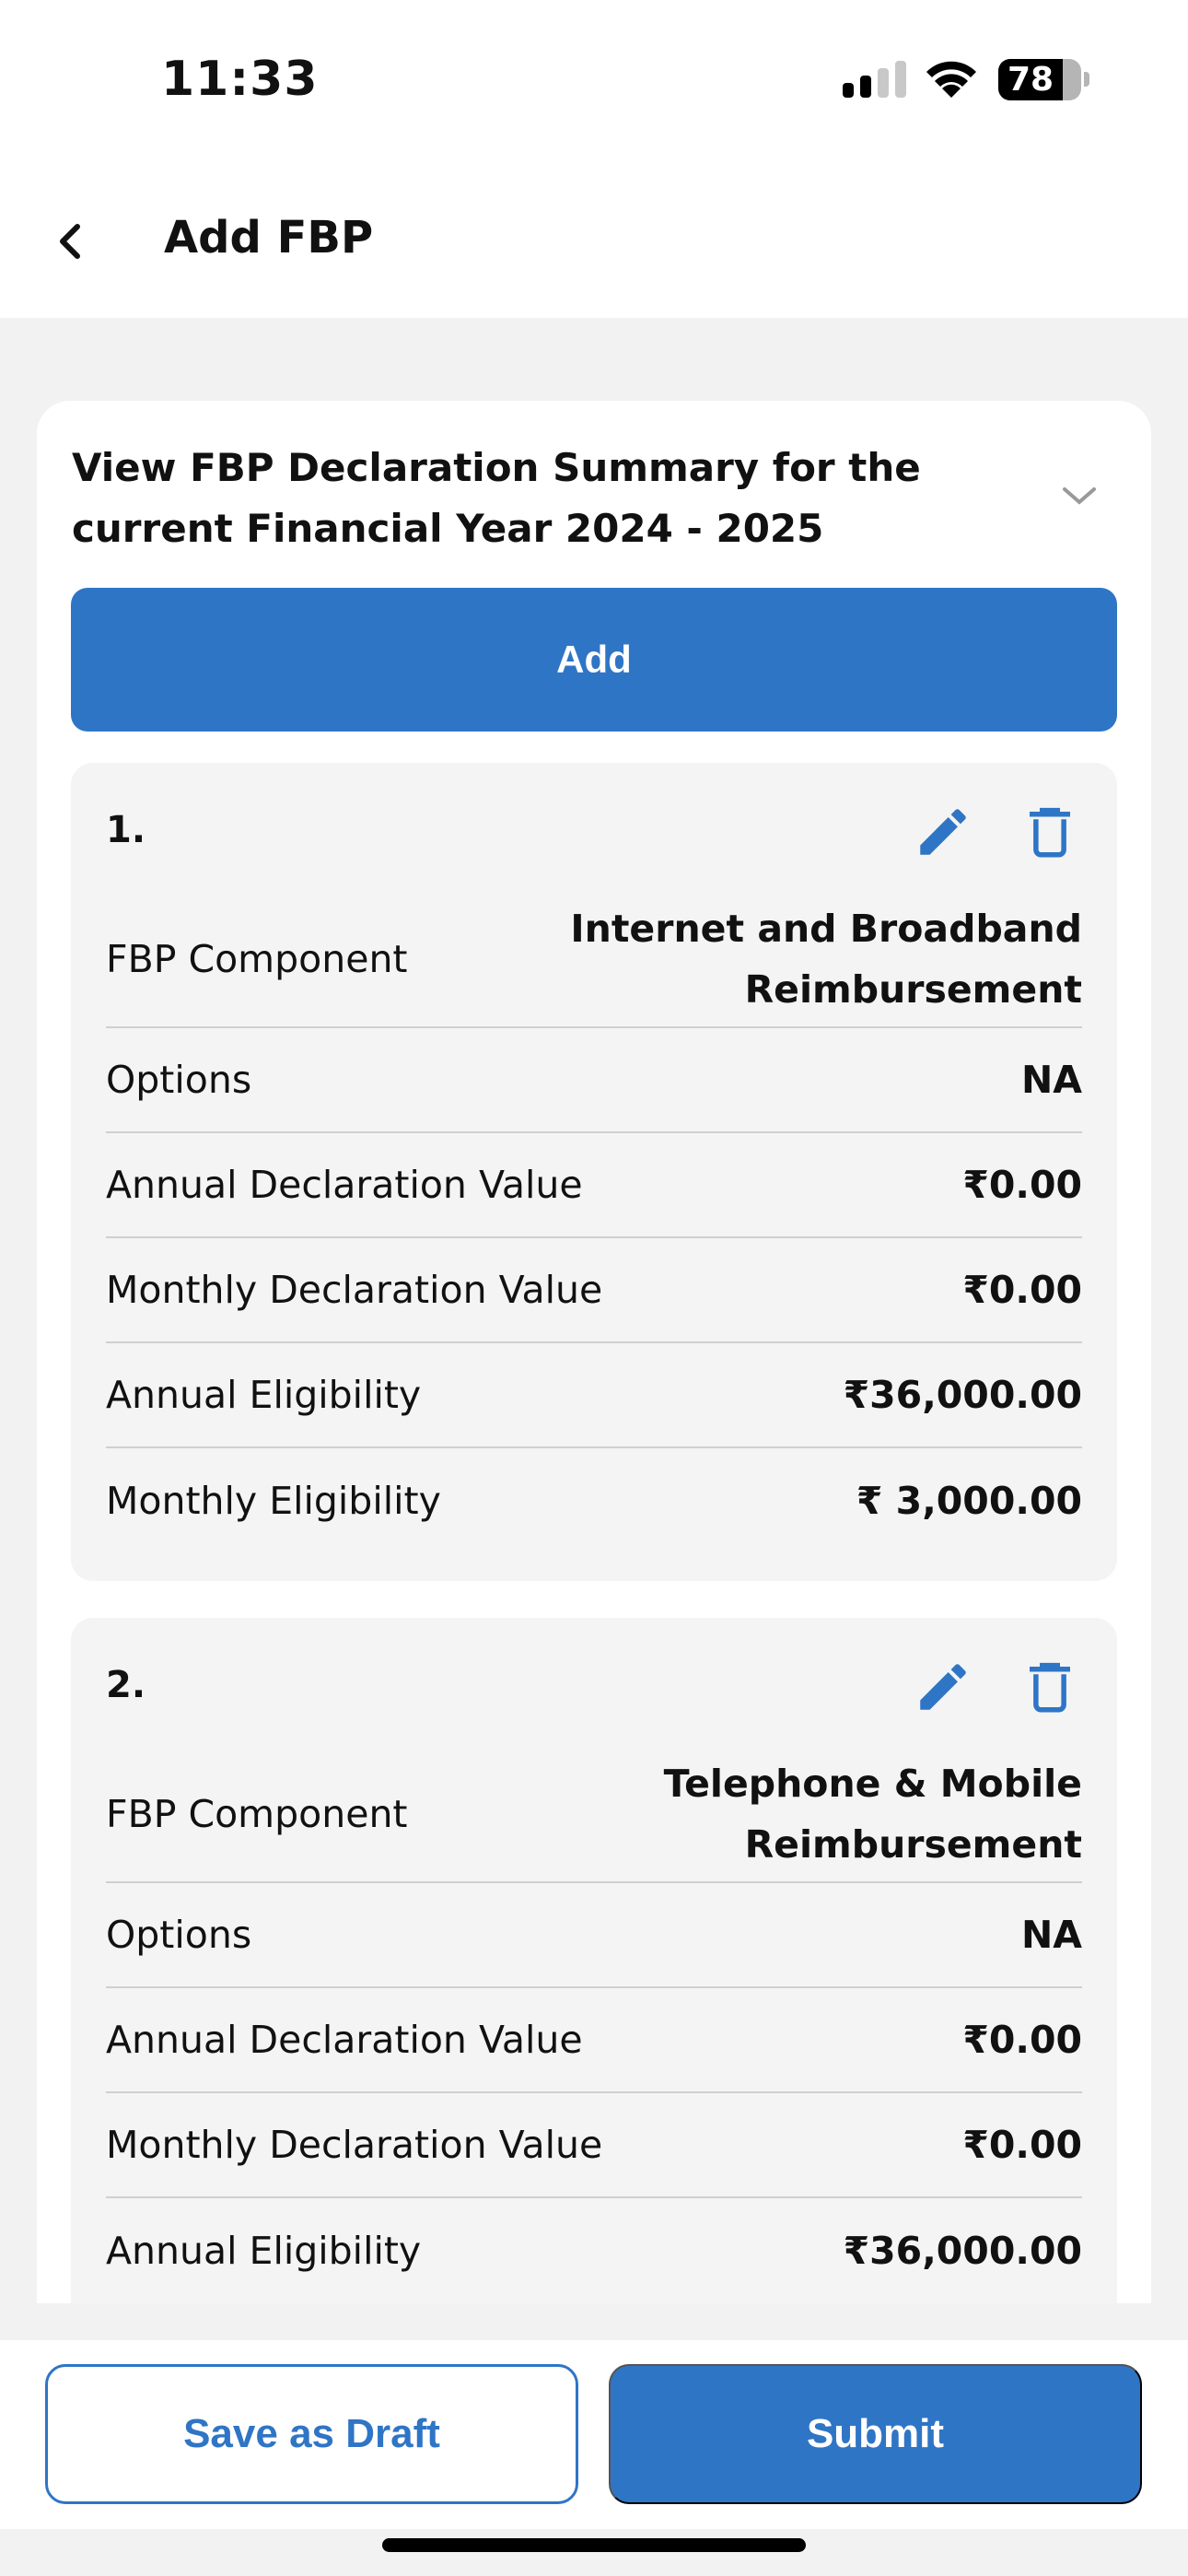  I want to click on item-number: 1., so click(126, 830).